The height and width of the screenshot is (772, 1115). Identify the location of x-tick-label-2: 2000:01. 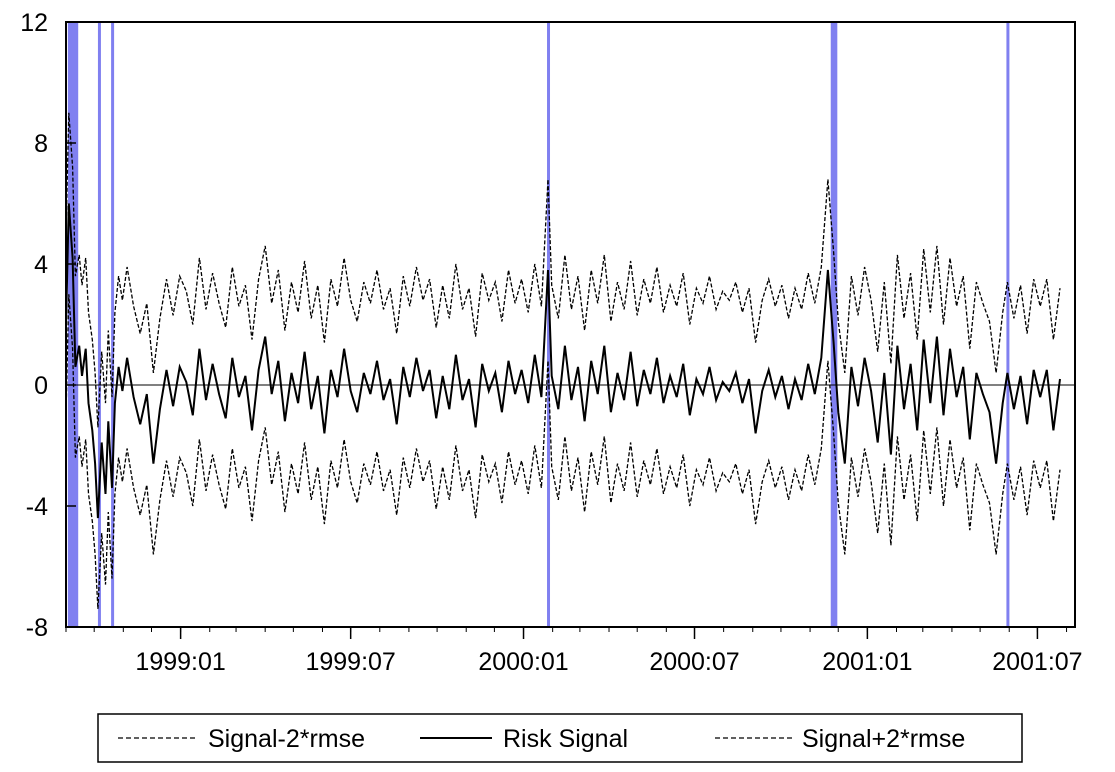
(523, 662).